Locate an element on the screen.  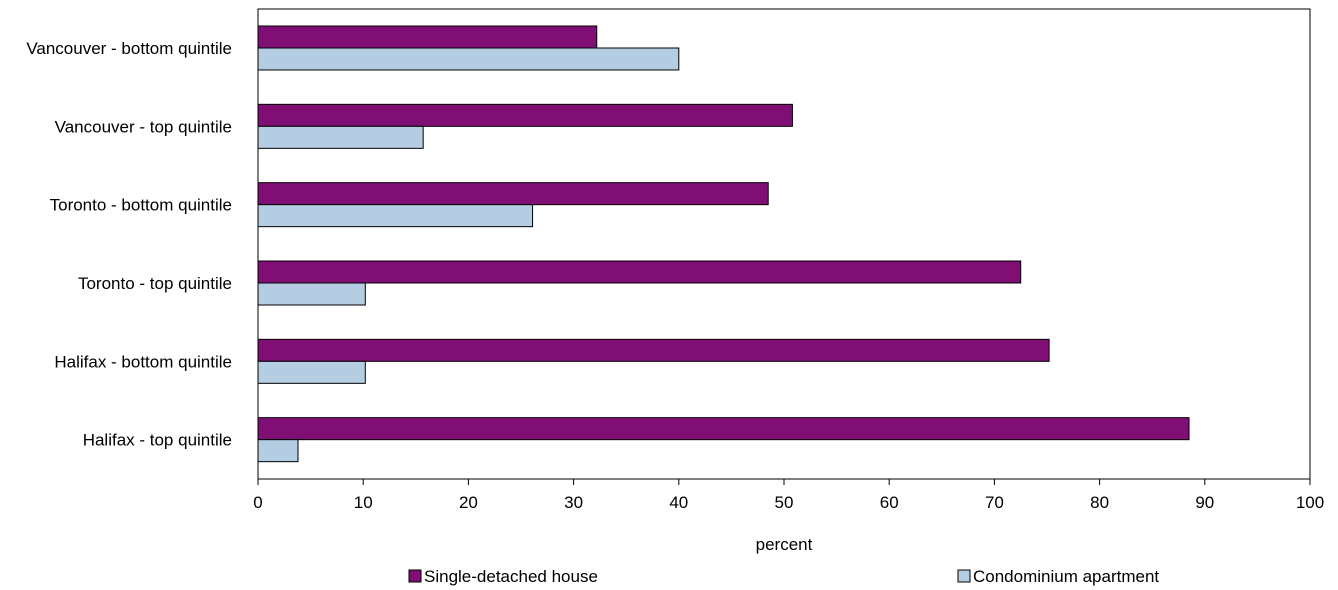
category-label-halifax-top-quintile: Halifax - top quintile is located at coordinates (157, 440).